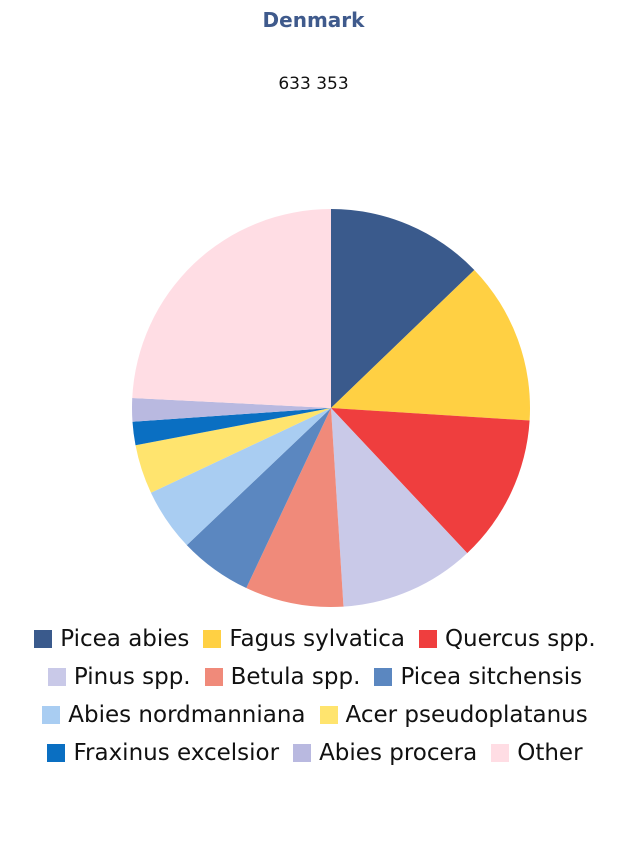 The image size is (627, 843). I want to click on legend-label: Acer pseudoplatanus, so click(466, 715).